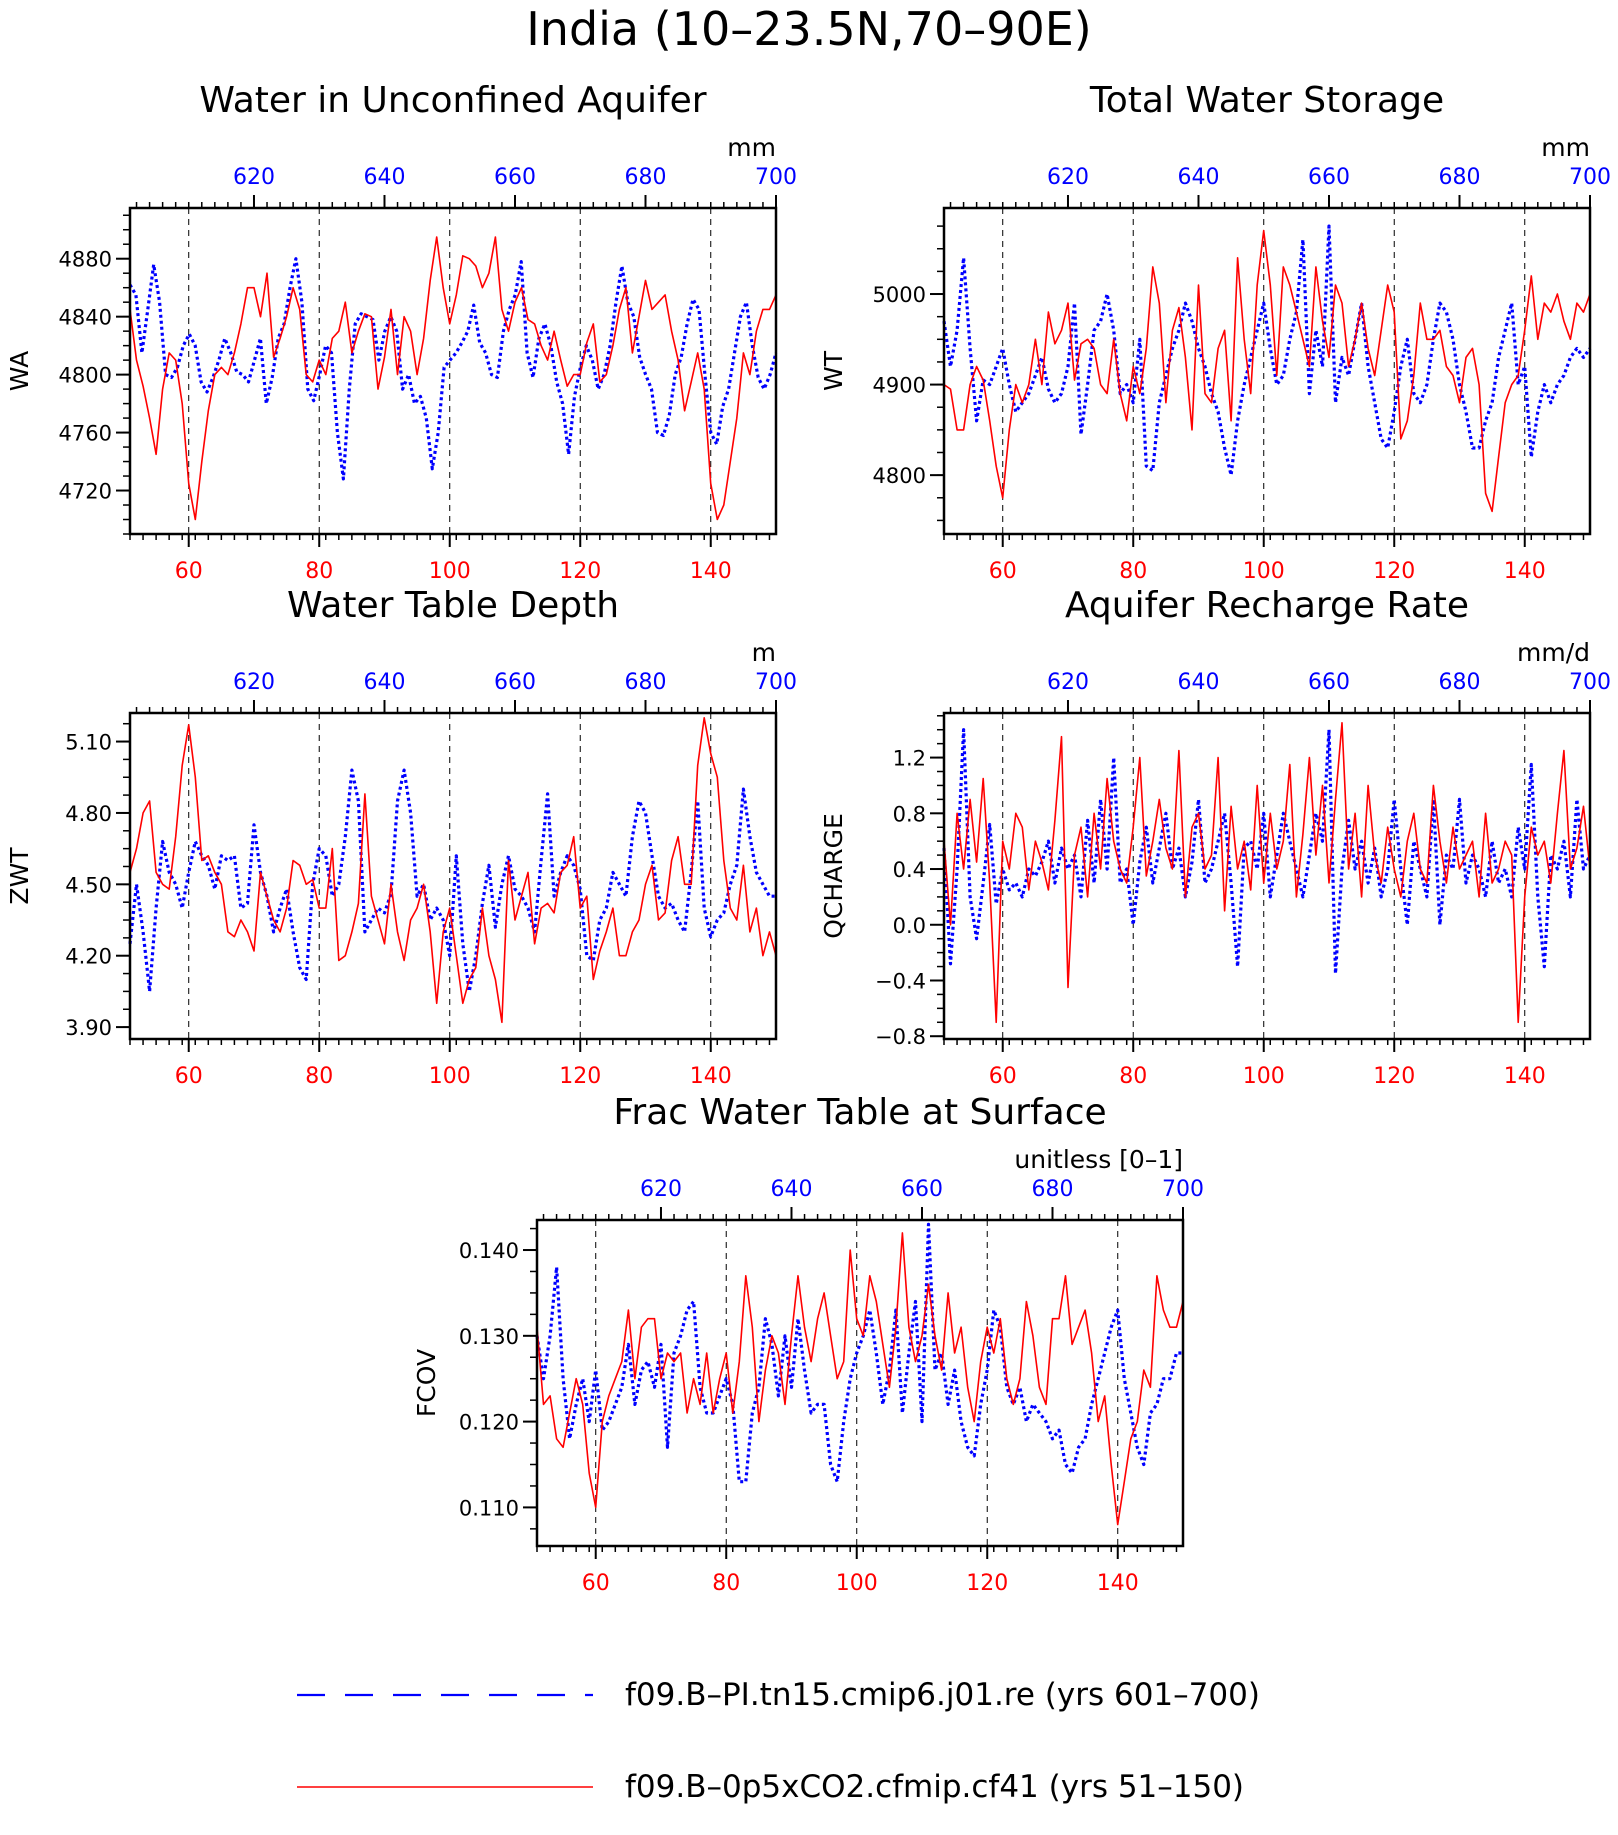  What do you see at coordinates (489, 1251) in the screenshot?
I see `y-tick-label: 0.140` at bounding box center [489, 1251].